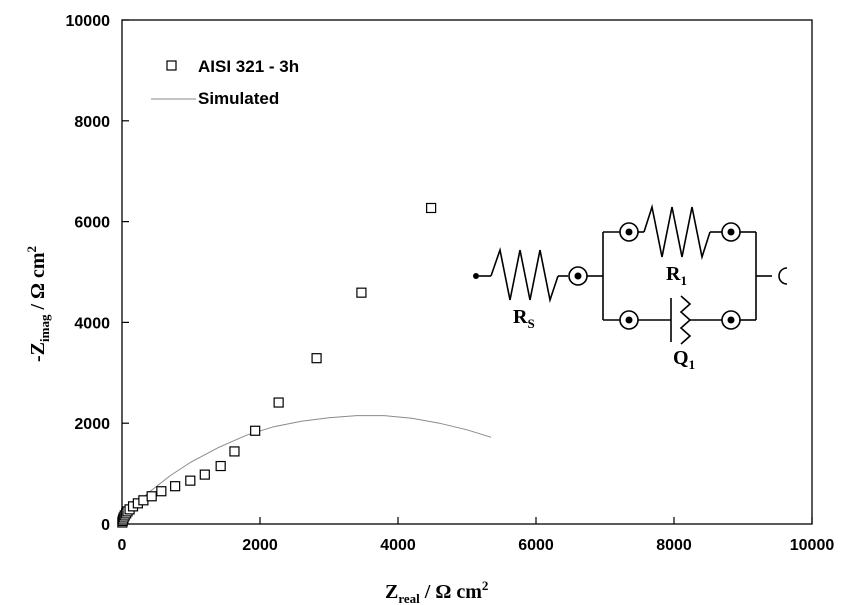 The height and width of the screenshot is (605, 848). I want to click on legend-label-simulated: Simulated, so click(238, 98).